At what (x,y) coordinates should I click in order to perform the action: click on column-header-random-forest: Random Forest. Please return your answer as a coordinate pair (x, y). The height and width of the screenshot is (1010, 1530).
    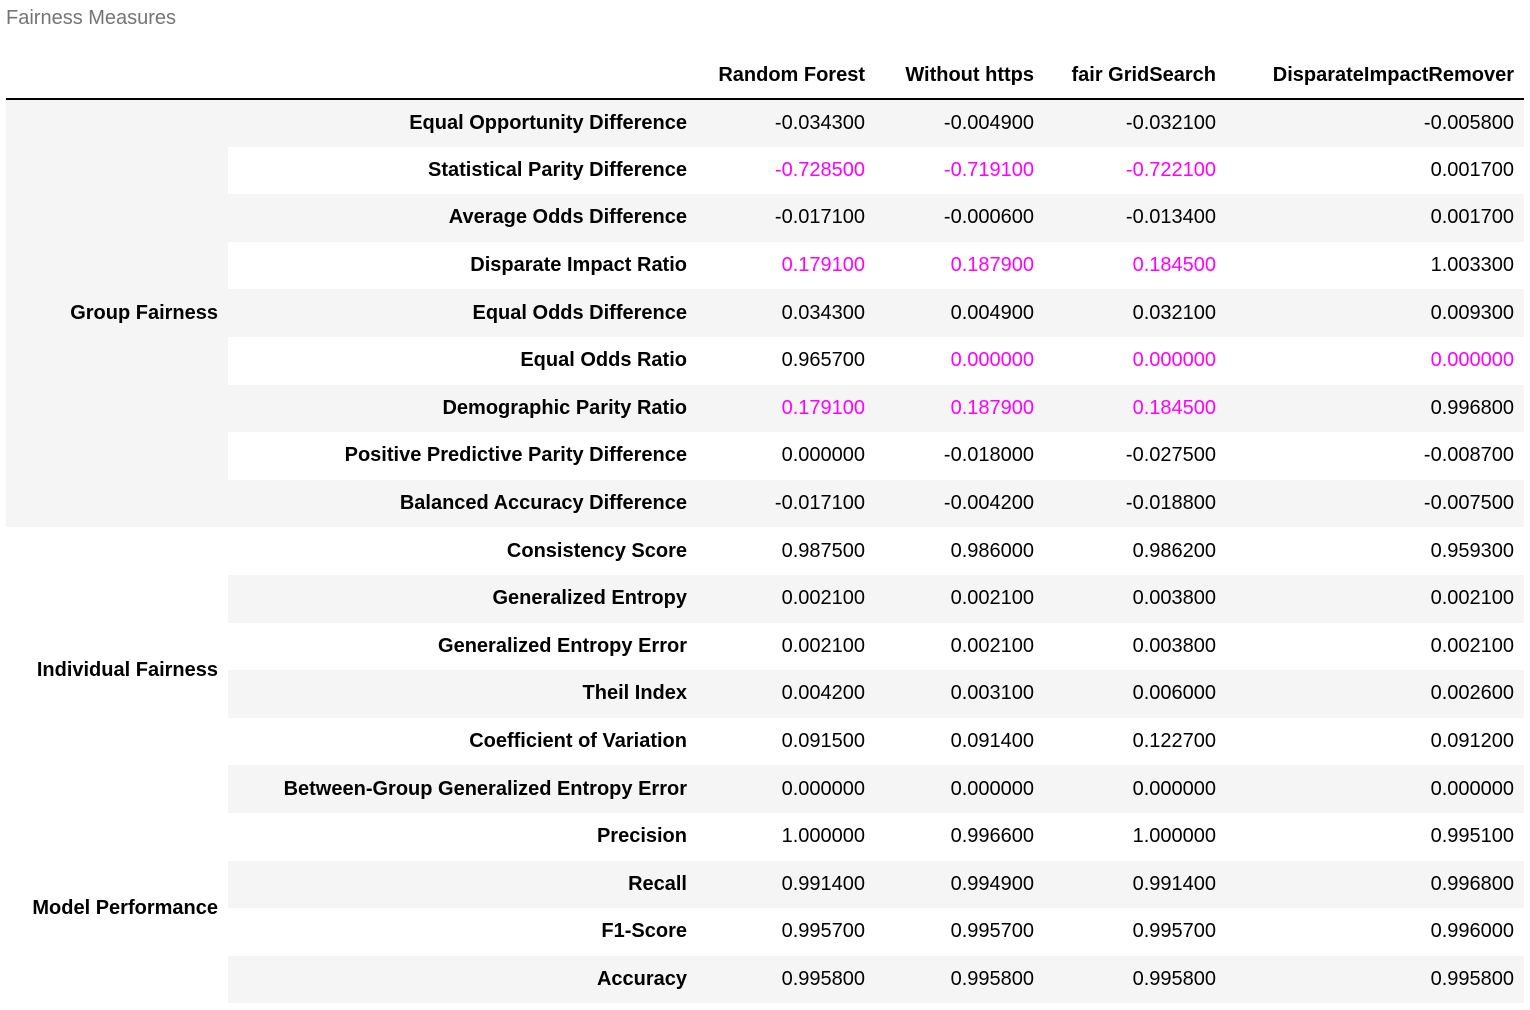
    Looking at the image, I should click on (786, 76).